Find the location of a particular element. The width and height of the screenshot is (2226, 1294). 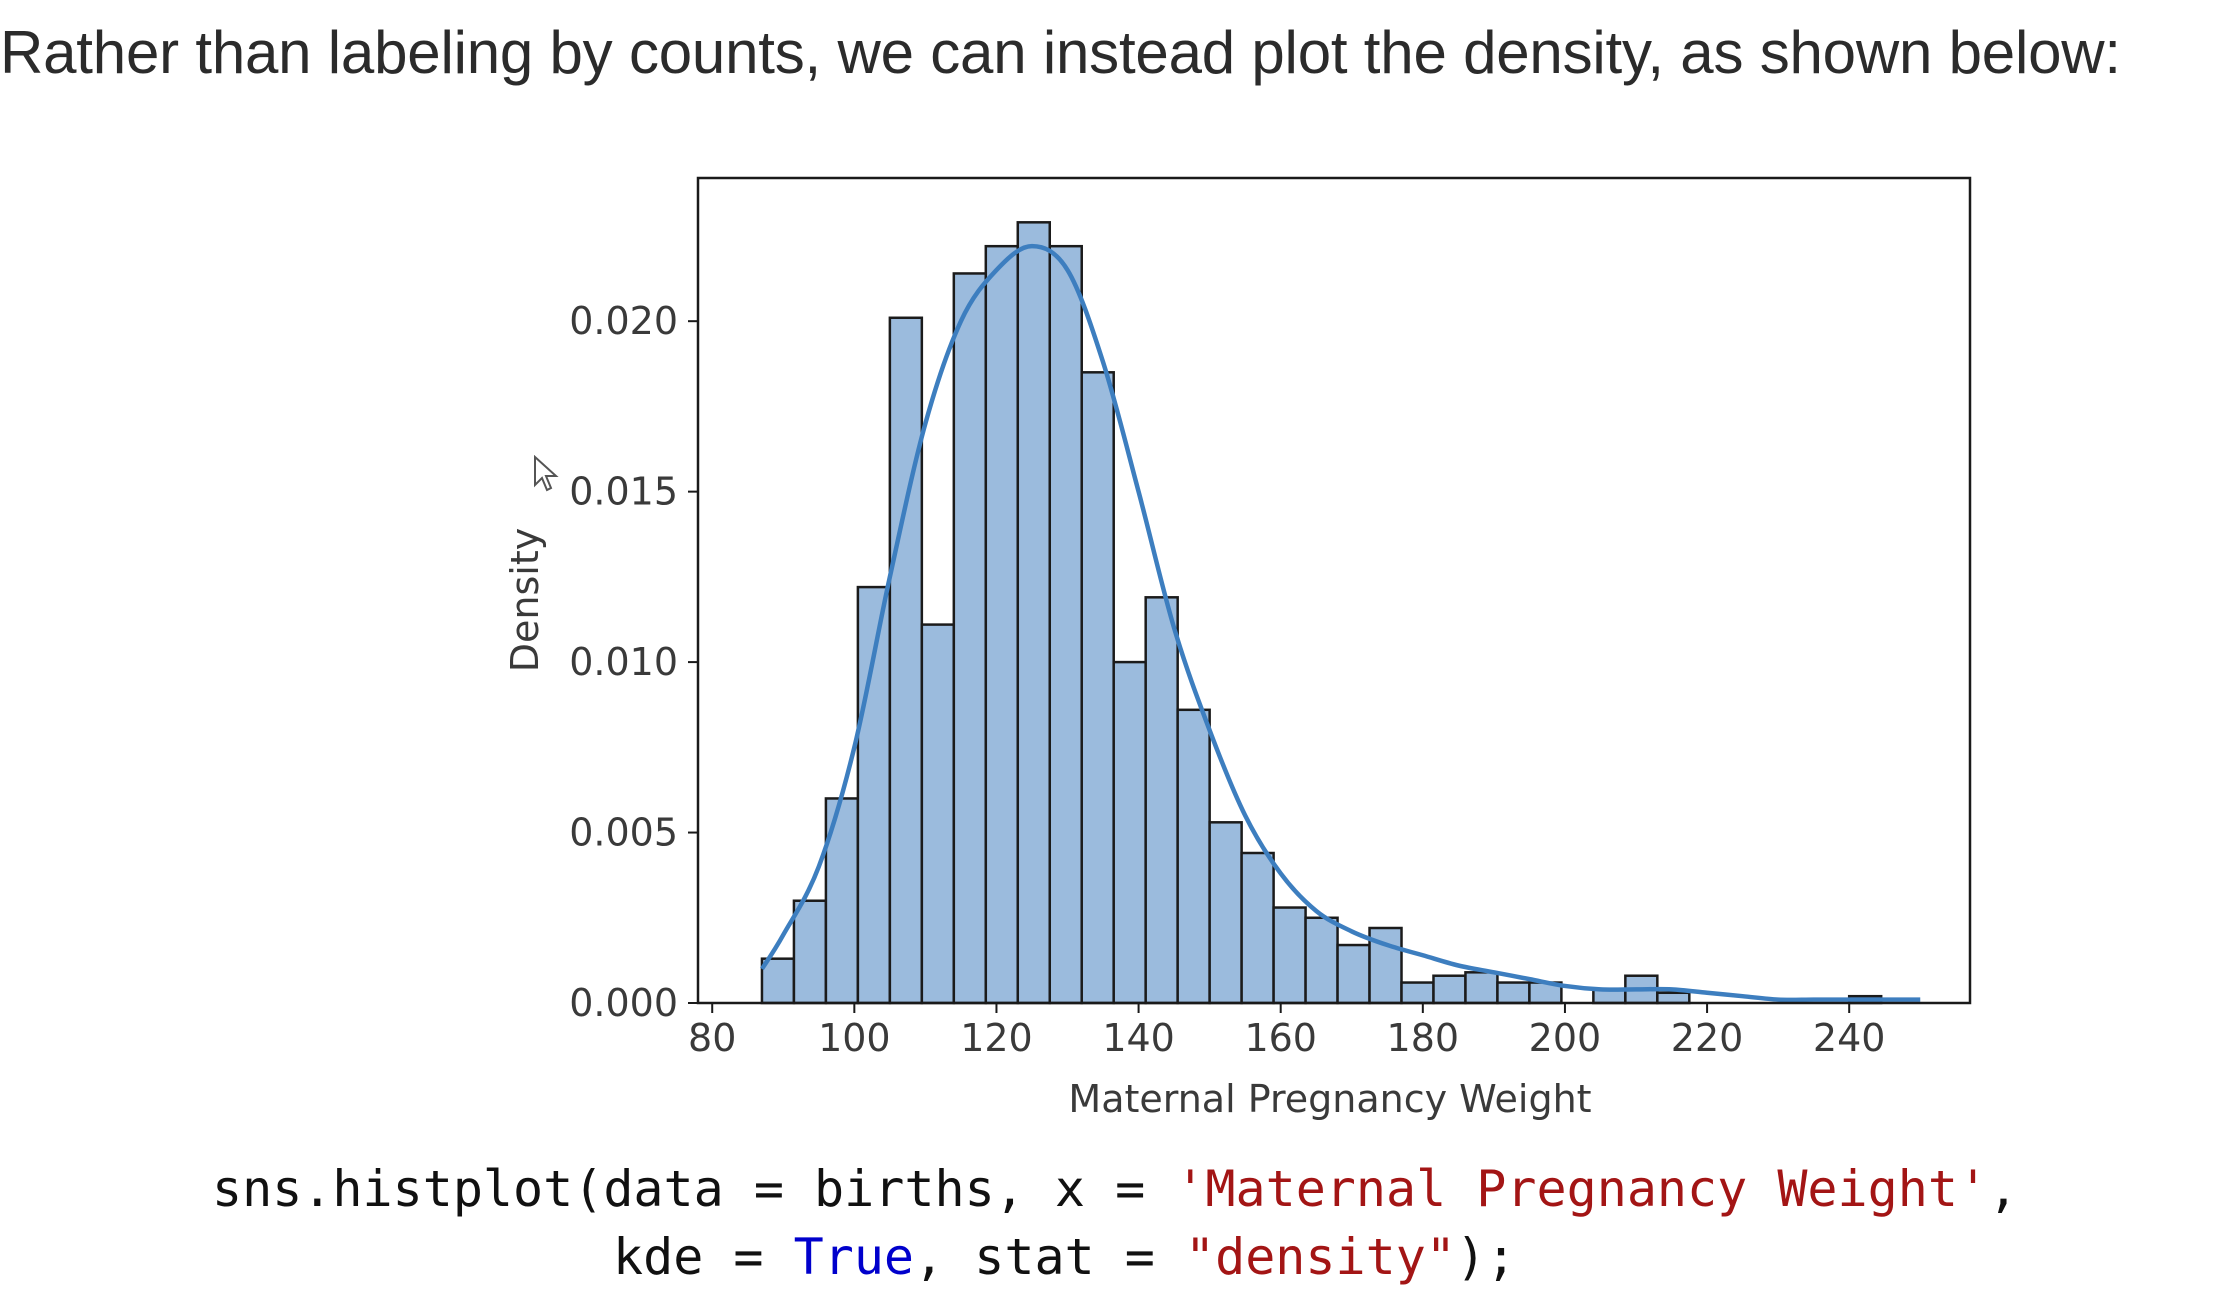

x-tick-label: 240 is located at coordinates (1849, 1038).